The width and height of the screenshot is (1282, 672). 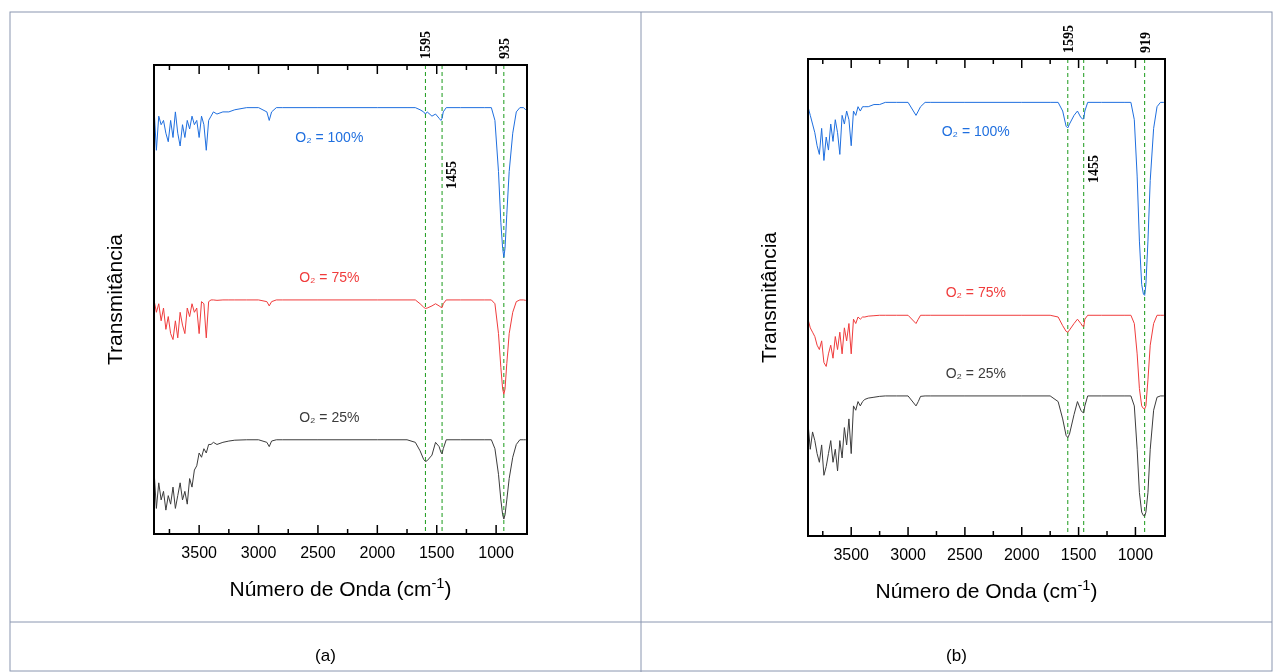 What do you see at coordinates (325, 655) in the screenshot?
I see `text: (a)` at bounding box center [325, 655].